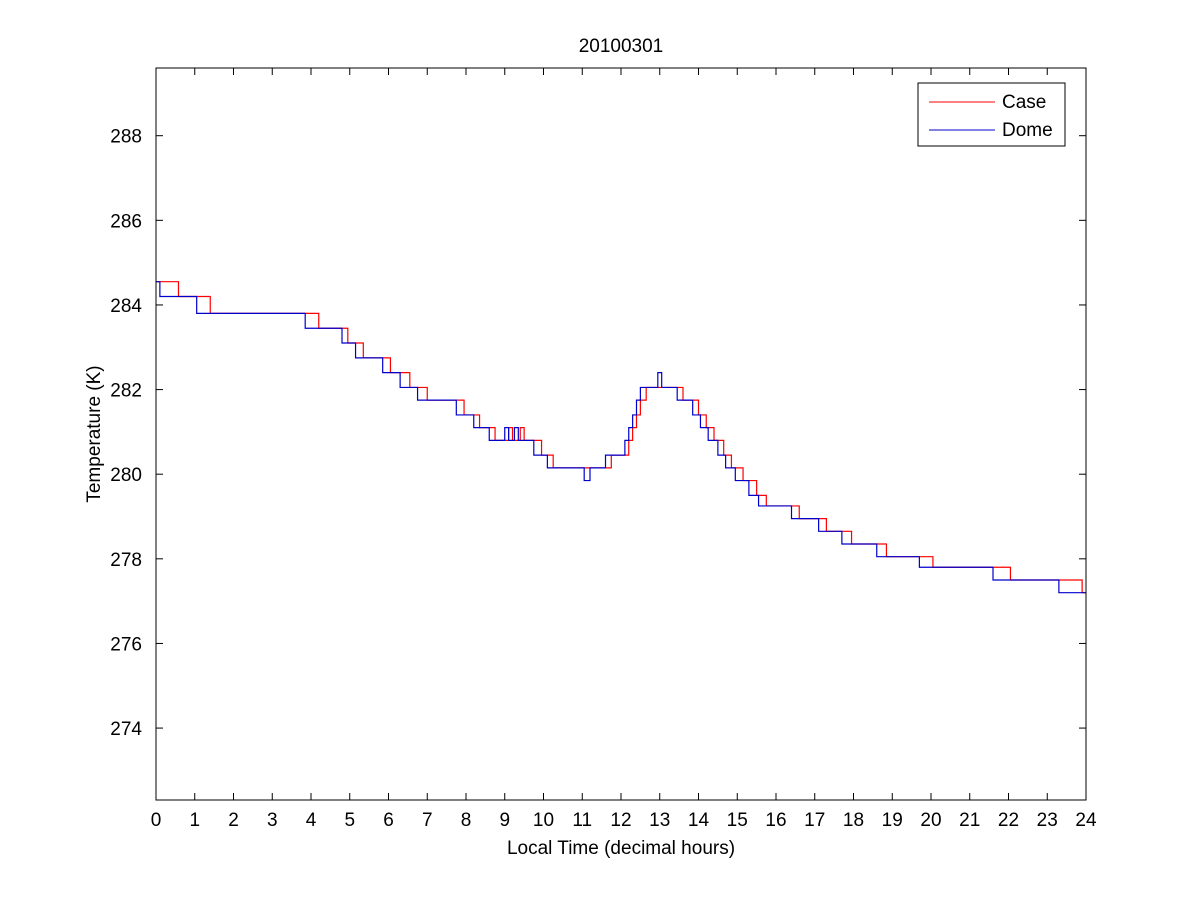 The width and height of the screenshot is (1200, 905). What do you see at coordinates (349, 820) in the screenshot?
I see `x-tick-label: 5` at bounding box center [349, 820].